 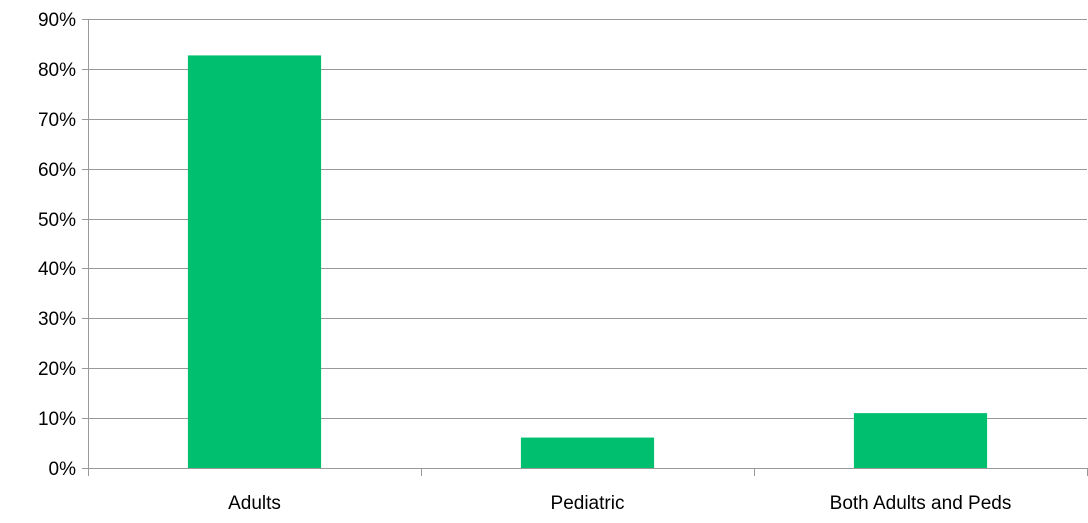 What do you see at coordinates (57, 419) in the screenshot?
I see `y-tick-label: 10%` at bounding box center [57, 419].